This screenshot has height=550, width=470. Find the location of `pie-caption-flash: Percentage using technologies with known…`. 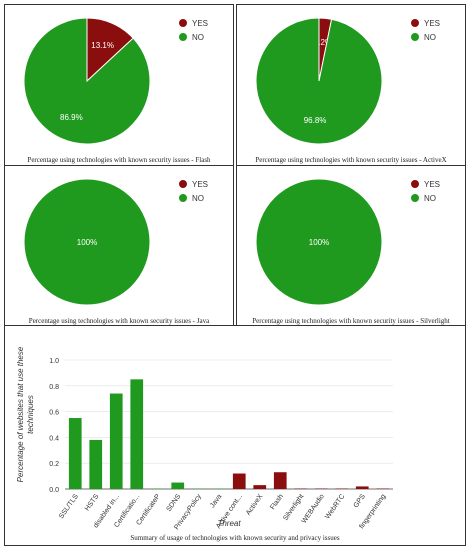

pie-caption-flash: Percentage using technologies with known… is located at coordinates (119, 160).